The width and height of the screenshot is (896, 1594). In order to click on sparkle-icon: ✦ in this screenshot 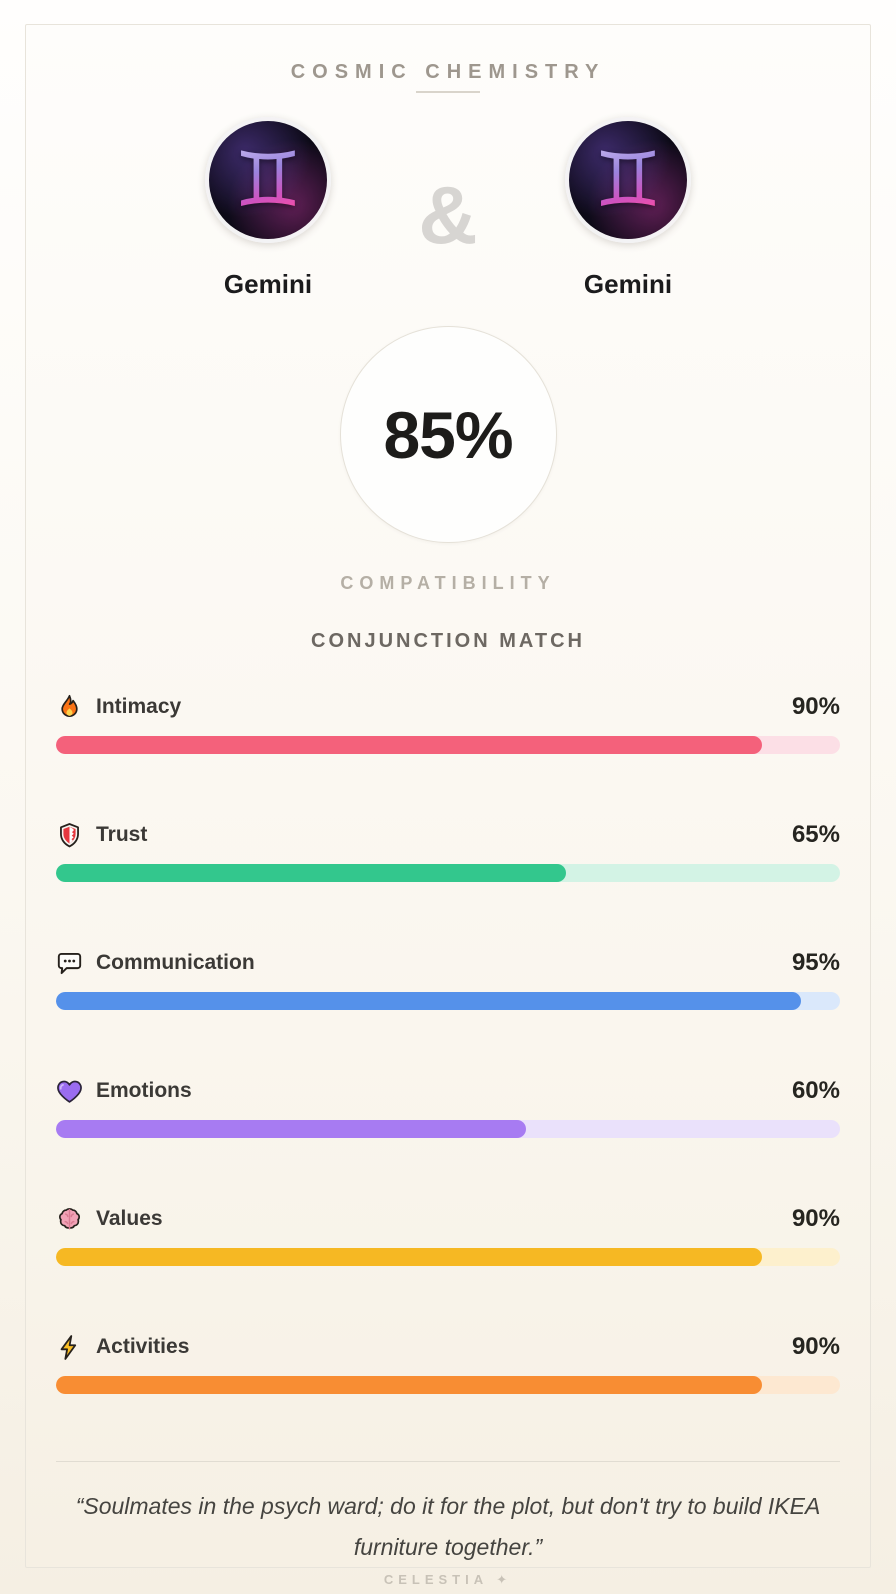, I will do `click(504, 1579)`.